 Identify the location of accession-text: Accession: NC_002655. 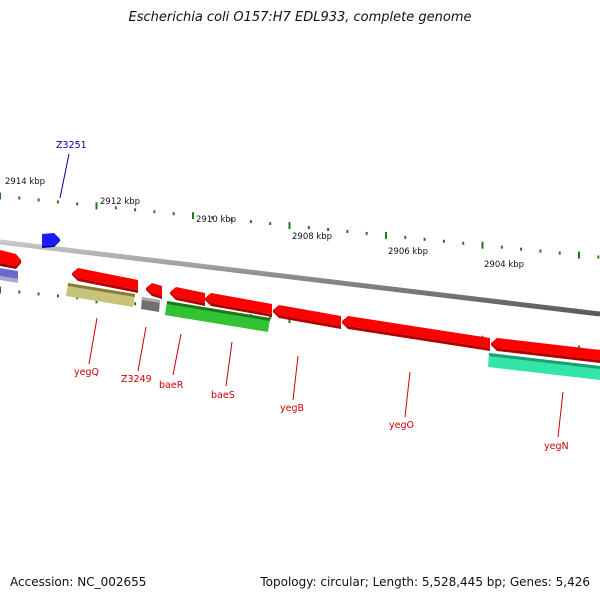
(78, 582).